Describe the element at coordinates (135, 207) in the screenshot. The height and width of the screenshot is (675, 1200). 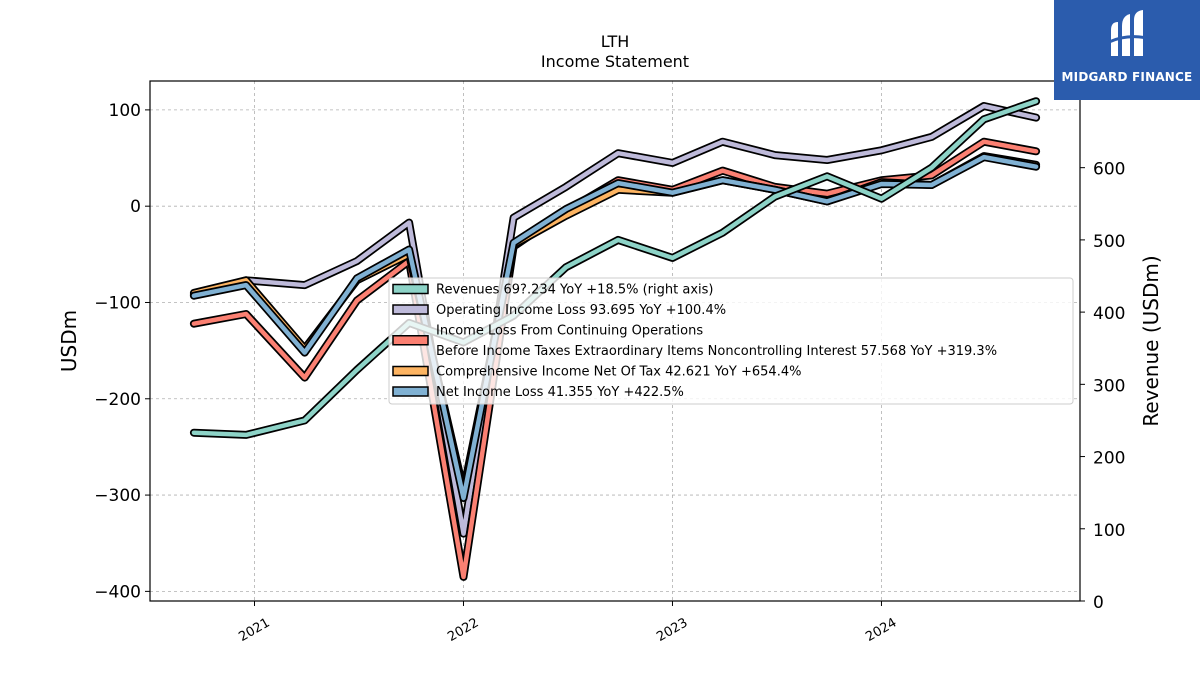
I see `y-tick-label-left: 0` at that location.